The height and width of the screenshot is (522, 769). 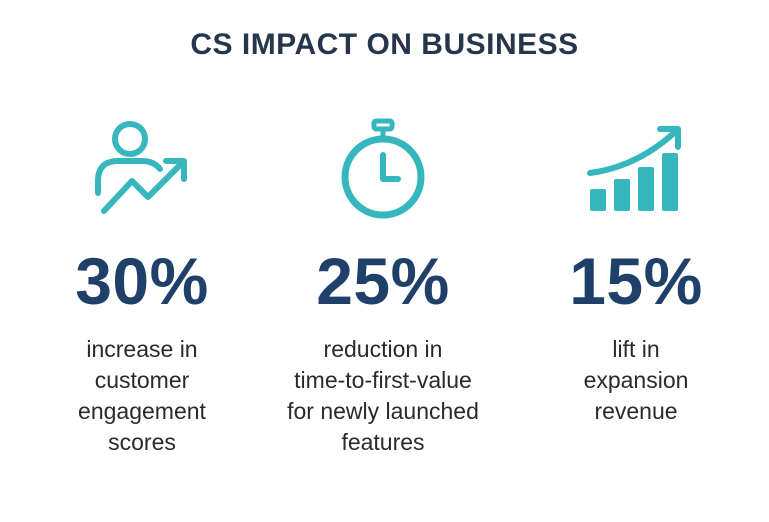 What do you see at coordinates (142, 380) in the screenshot?
I see `stat-description-line: customer` at bounding box center [142, 380].